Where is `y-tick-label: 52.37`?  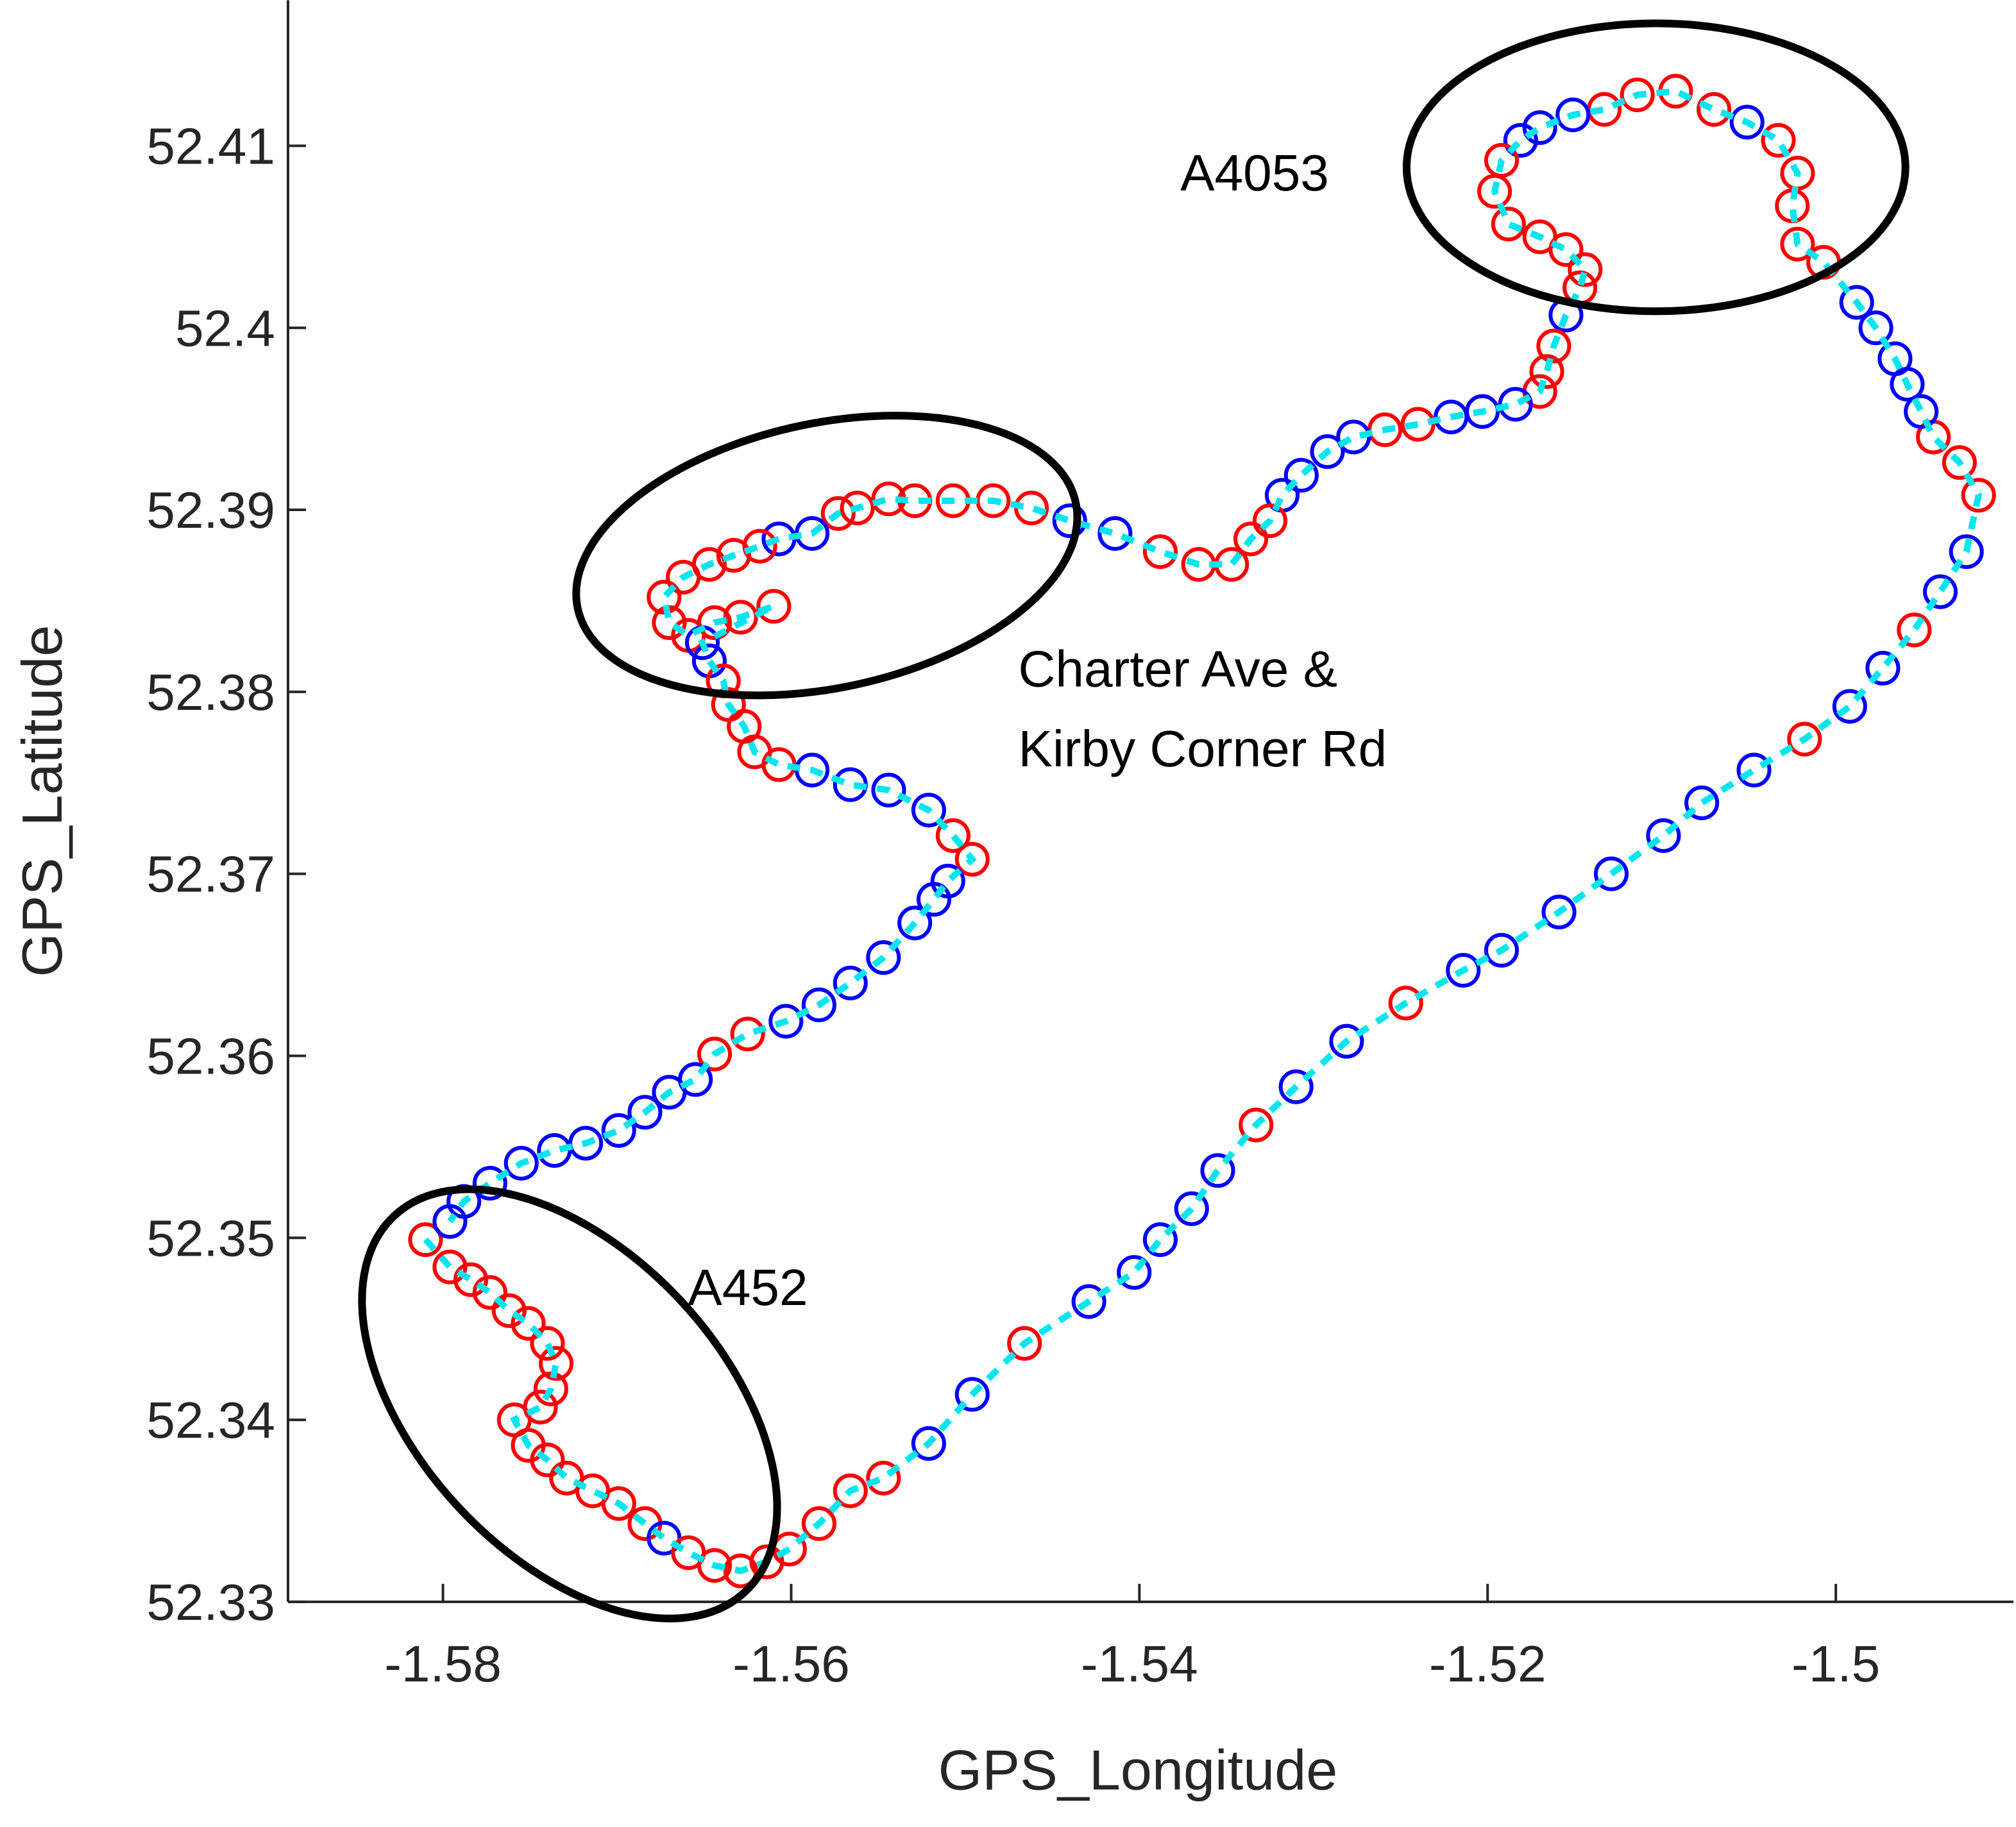
y-tick-label: 52.37 is located at coordinates (211, 874).